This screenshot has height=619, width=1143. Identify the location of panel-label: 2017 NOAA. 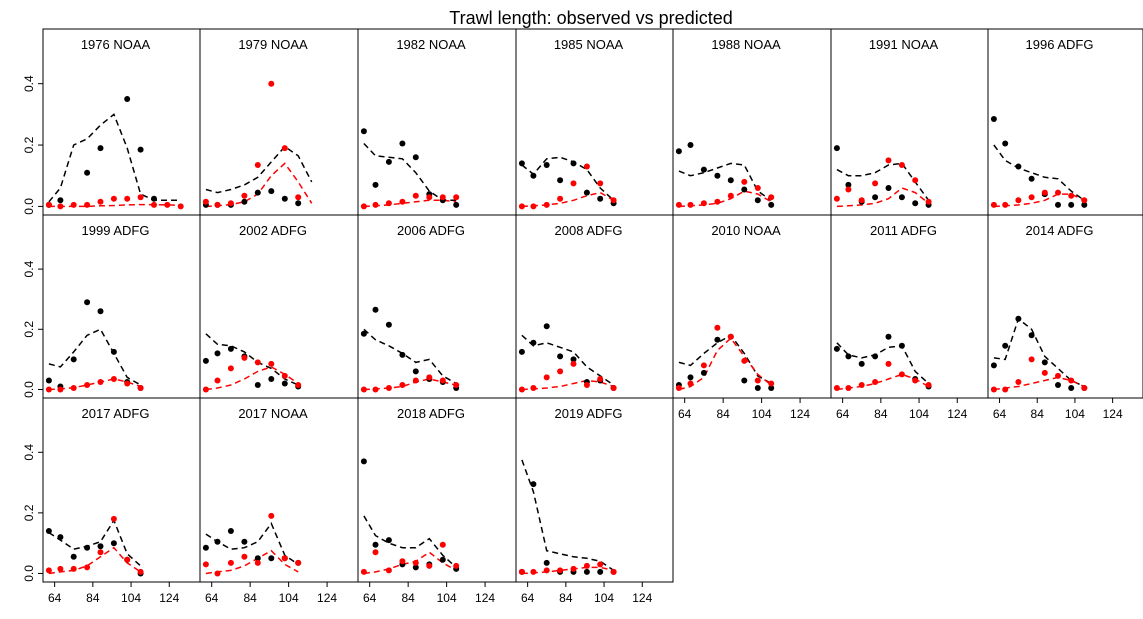
(273, 413).